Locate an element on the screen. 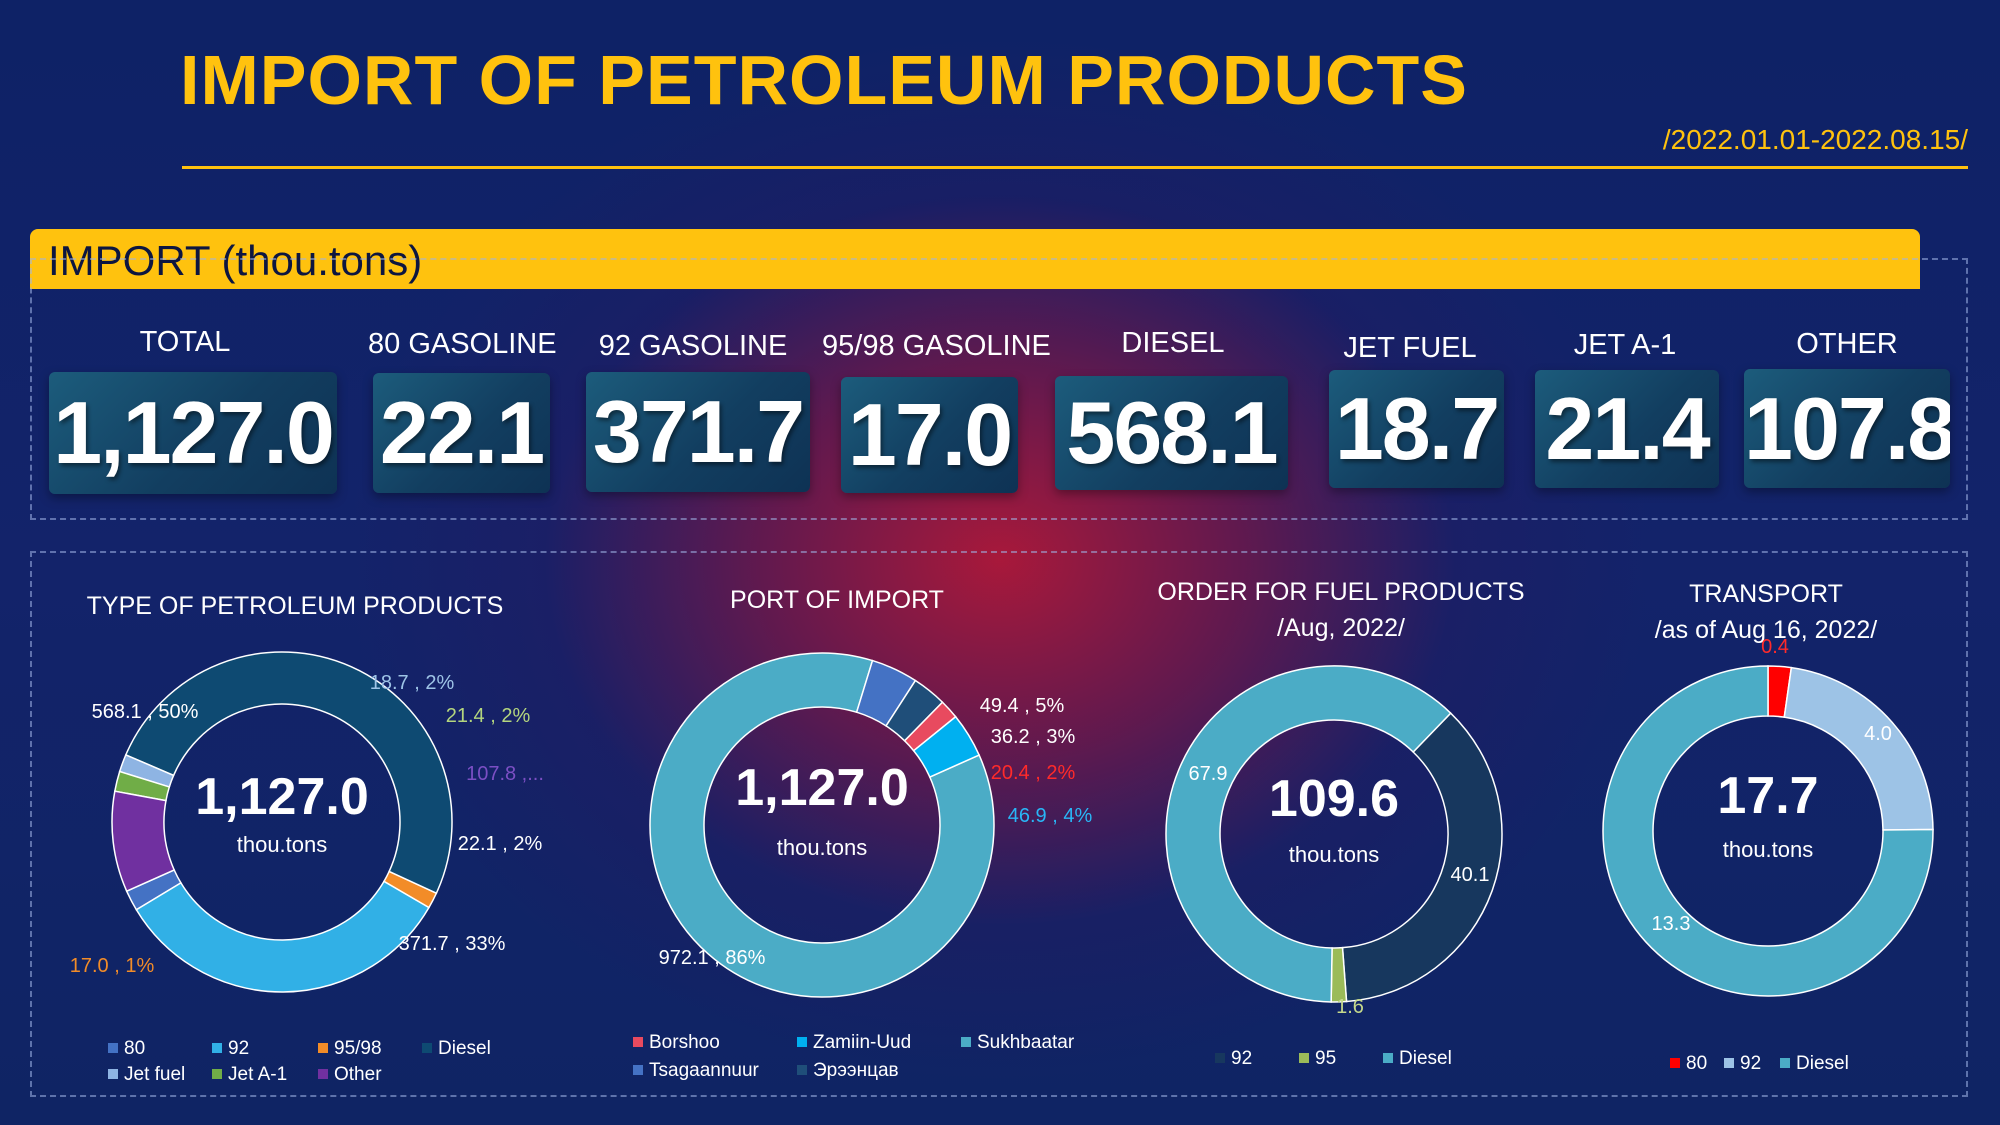 The width and height of the screenshot is (2000, 1125). legend-item-3-0: 80 is located at coordinates (1688, 1064).